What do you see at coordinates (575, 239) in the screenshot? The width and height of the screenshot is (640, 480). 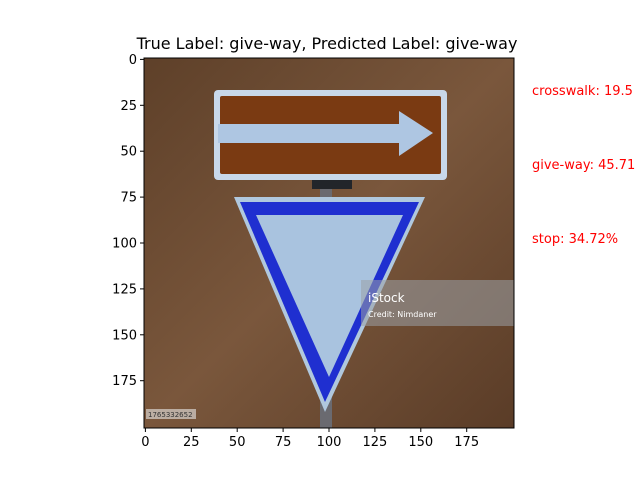 I see `prediction-stop: stop: 34.72%` at bounding box center [575, 239].